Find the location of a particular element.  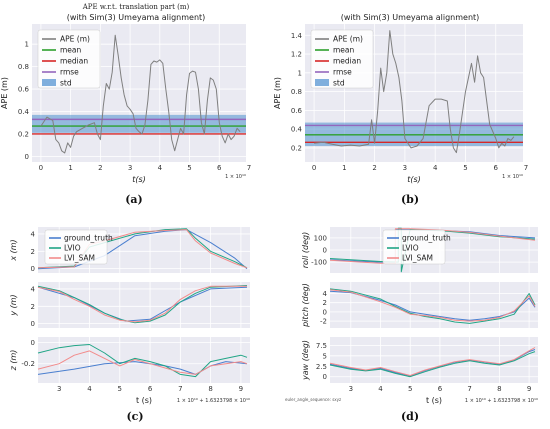

subplot-1: 0 2 4 y (m) is located at coordinates (129, 305).